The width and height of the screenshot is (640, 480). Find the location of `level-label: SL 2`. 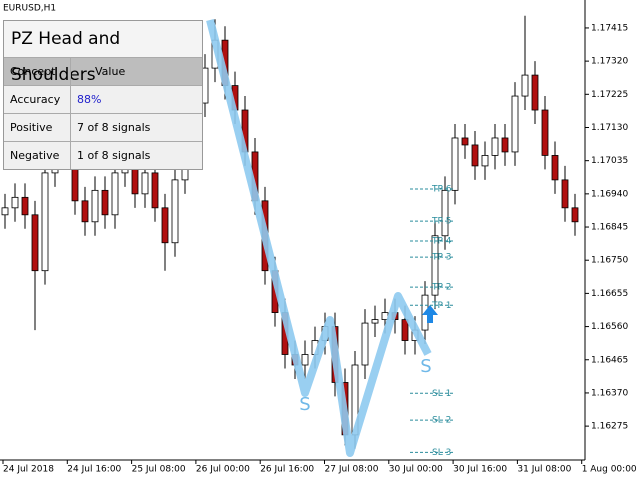

level-label: SL 2 is located at coordinates (441, 421).